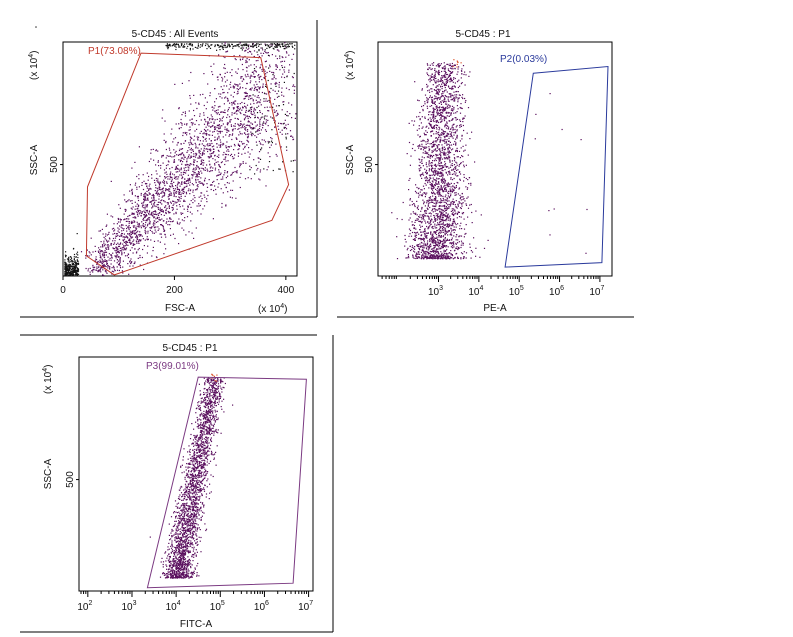 The width and height of the screenshot is (793, 637). Describe the element at coordinates (180, 308) in the screenshot. I see `x-axis-label: FSC-A` at that location.